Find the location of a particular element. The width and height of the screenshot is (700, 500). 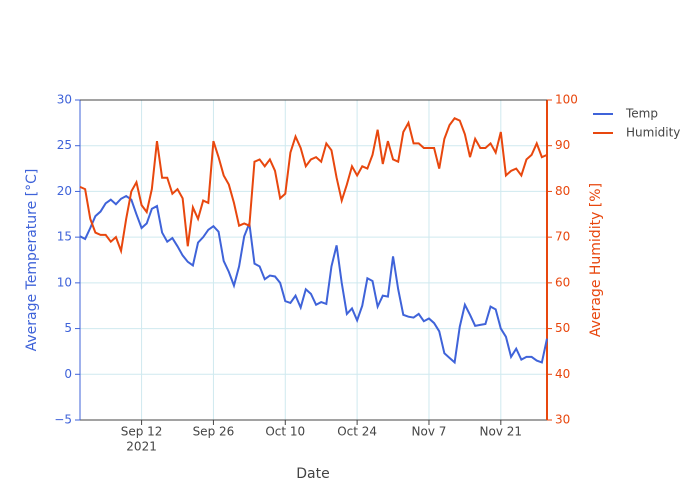

x-tick-label: Oct 10 is located at coordinates (285, 432).